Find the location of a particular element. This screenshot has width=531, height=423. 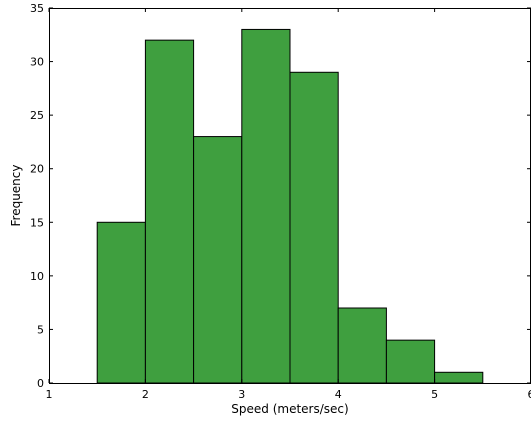

x-tick-label-2: 2 is located at coordinates (145, 394).